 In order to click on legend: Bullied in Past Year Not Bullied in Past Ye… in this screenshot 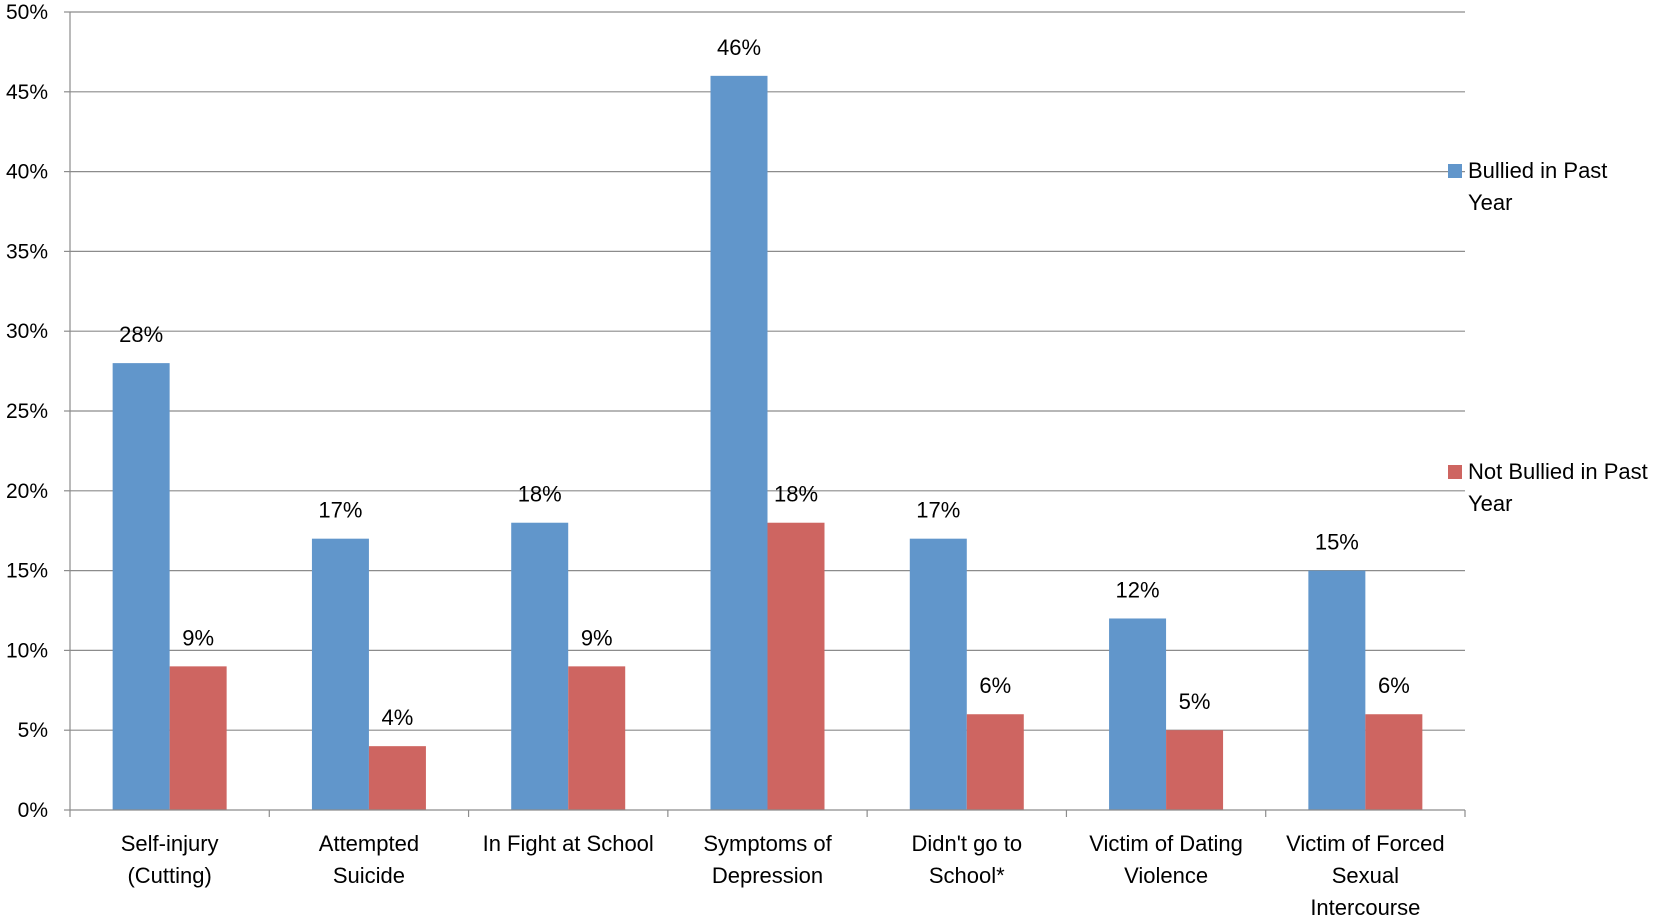, I will do `click(1548, 337)`.